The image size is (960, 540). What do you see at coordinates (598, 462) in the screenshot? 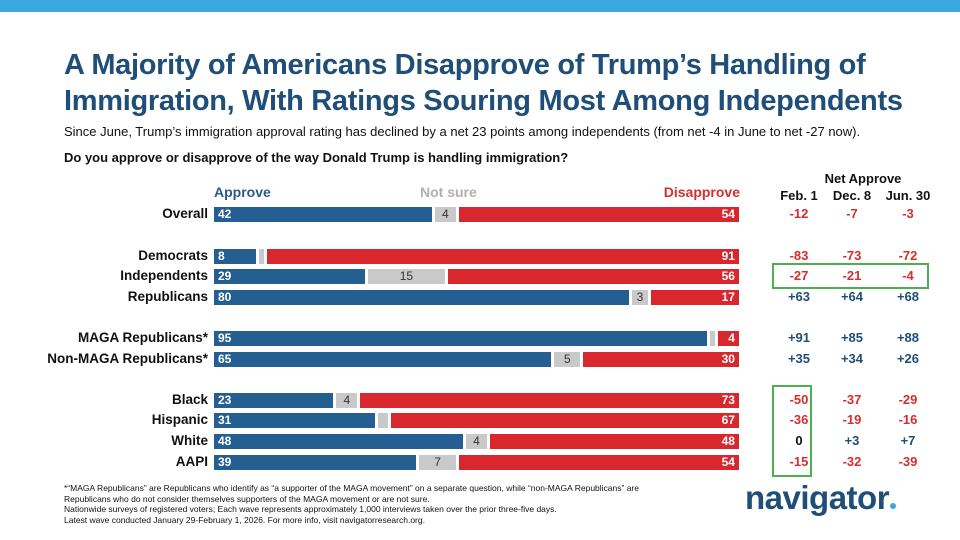
I see `bar-disapprove-aapi: 54` at bounding box center [598, 462].